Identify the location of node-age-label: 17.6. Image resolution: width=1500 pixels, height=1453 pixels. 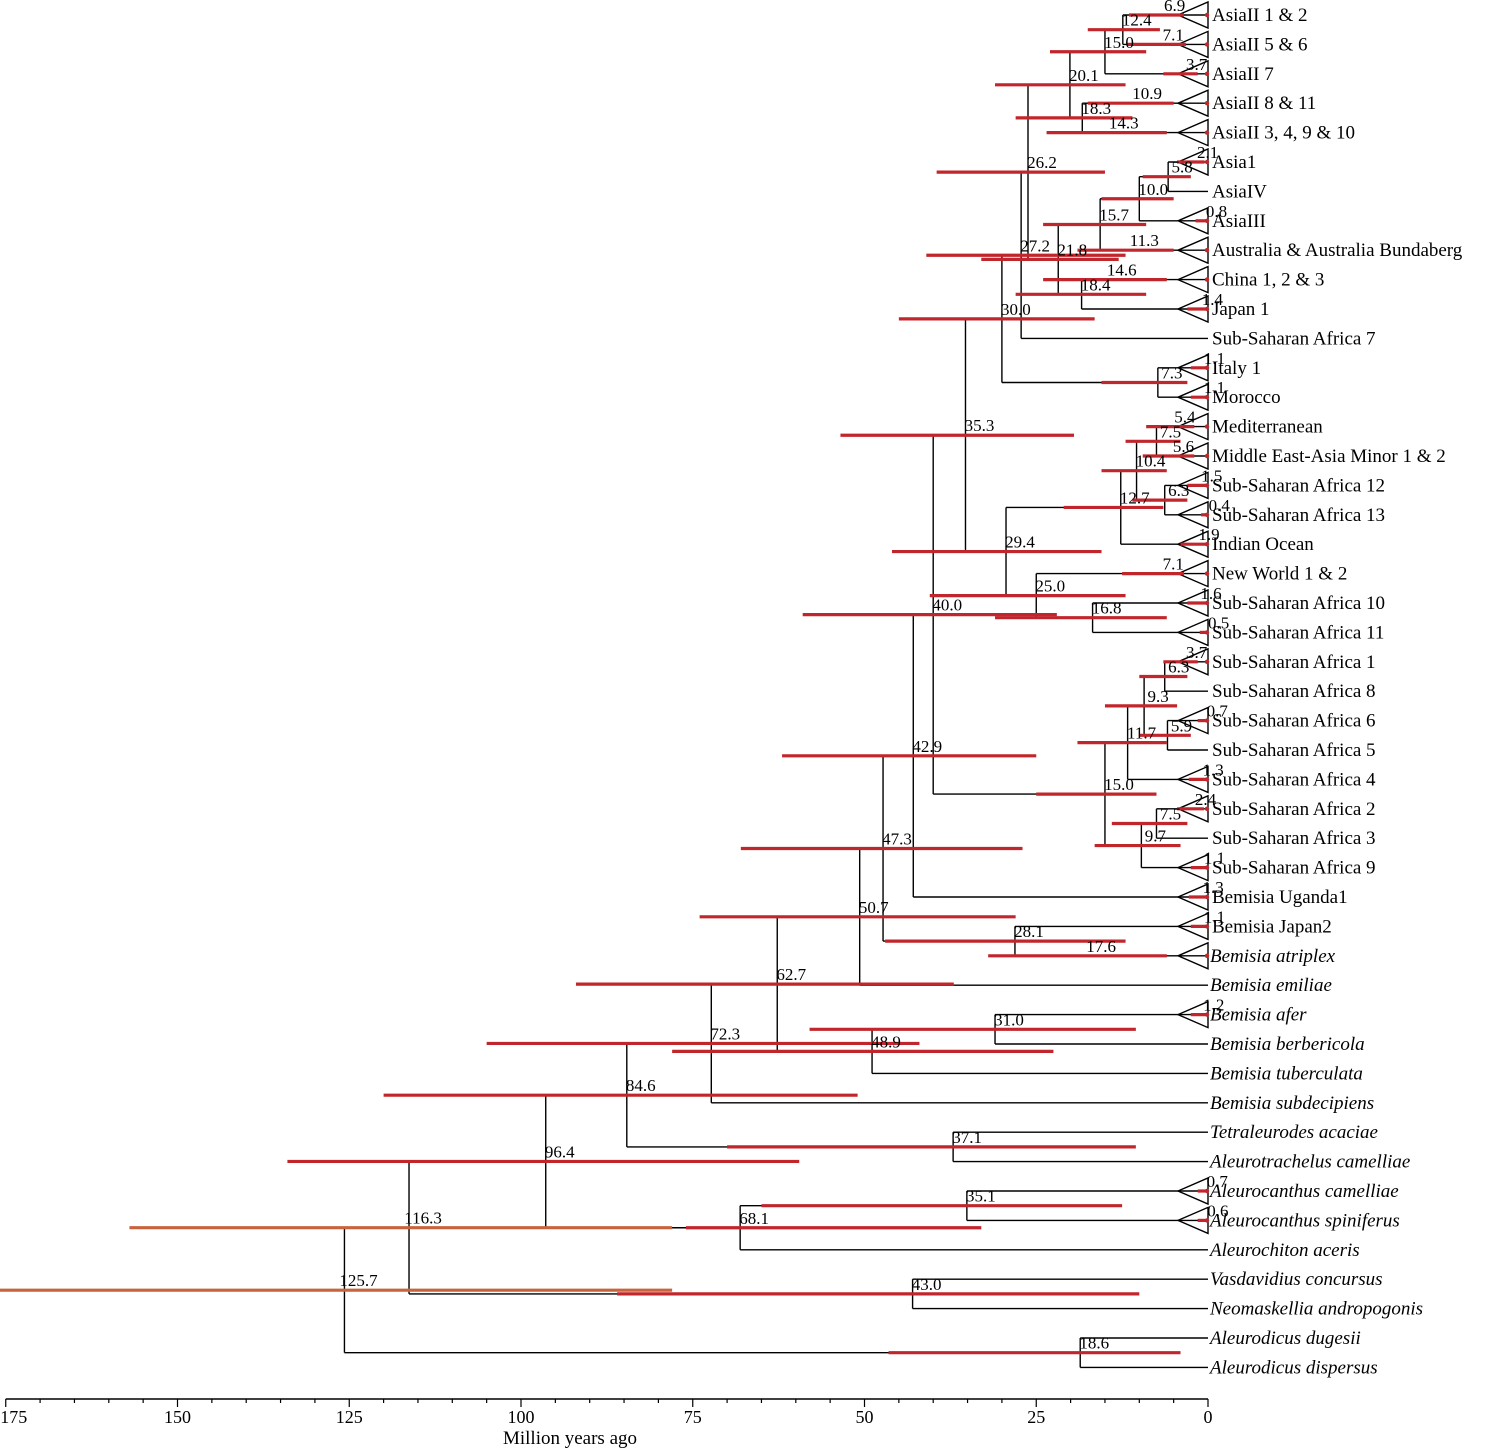
(1101, 946).